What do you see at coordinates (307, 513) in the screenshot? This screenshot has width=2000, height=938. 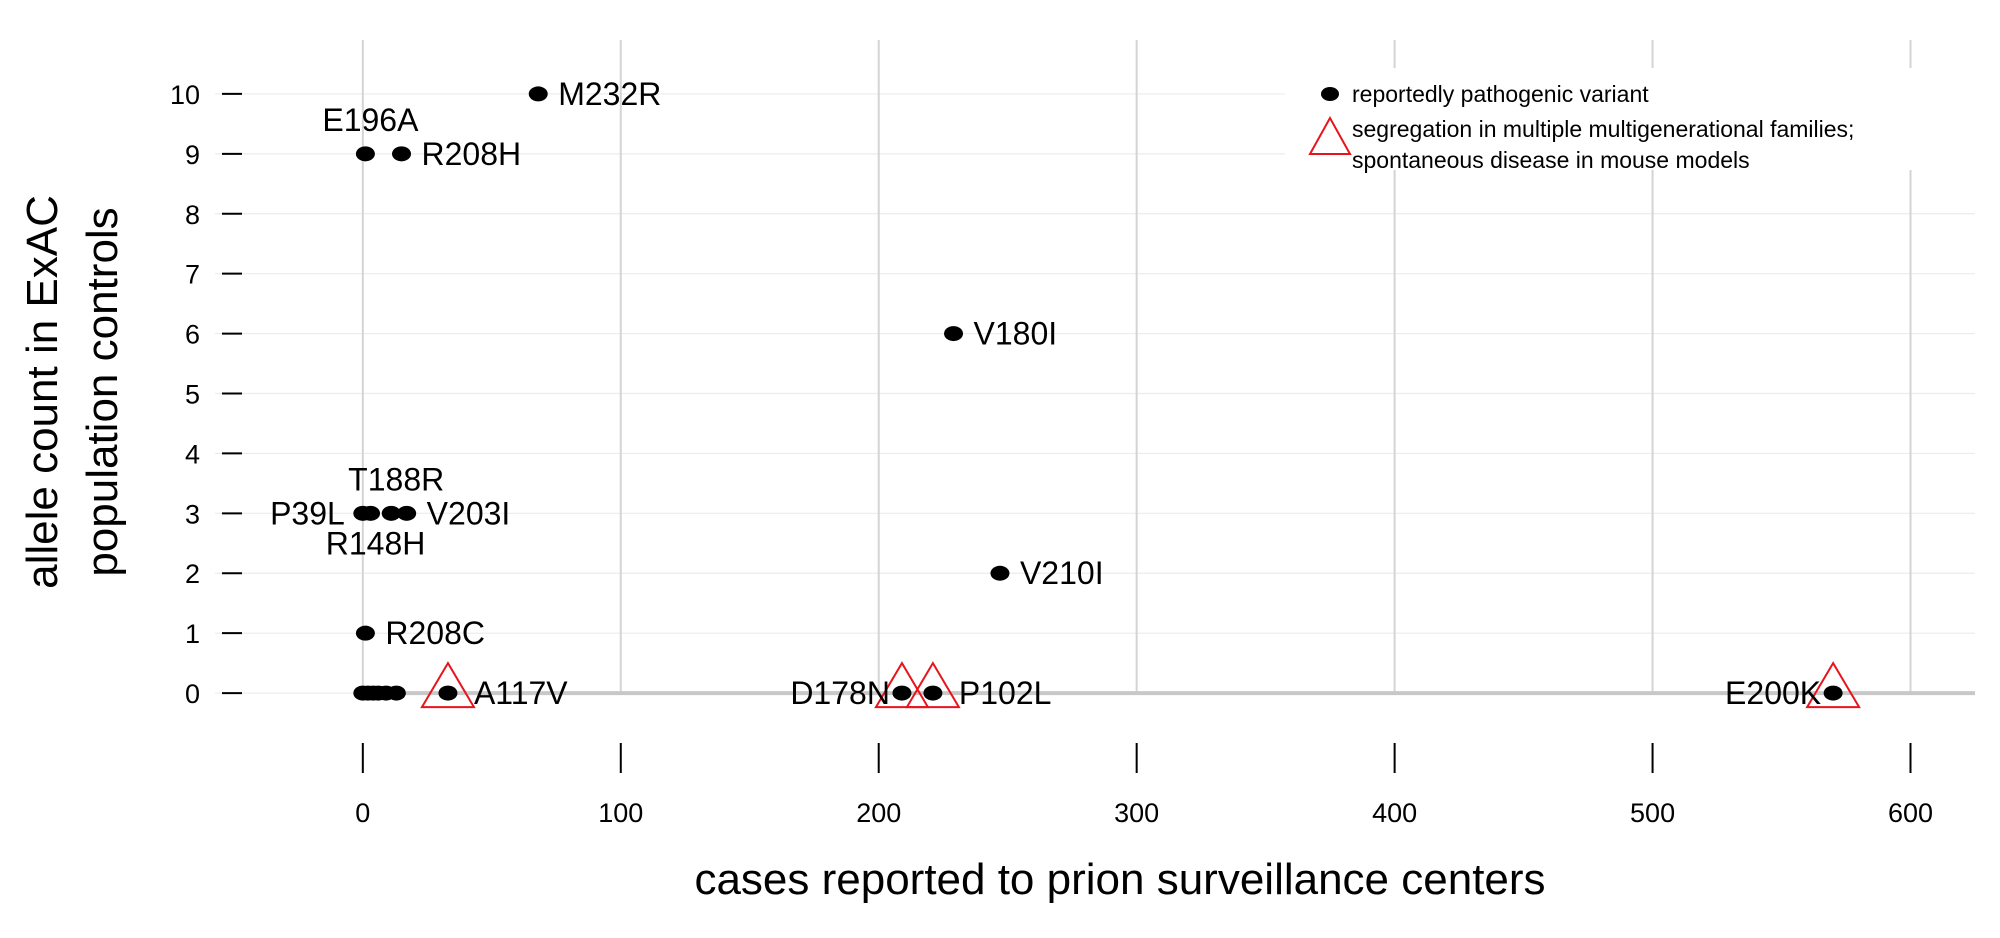 I see `point-label: P39L` at bounding box center [307, 513].